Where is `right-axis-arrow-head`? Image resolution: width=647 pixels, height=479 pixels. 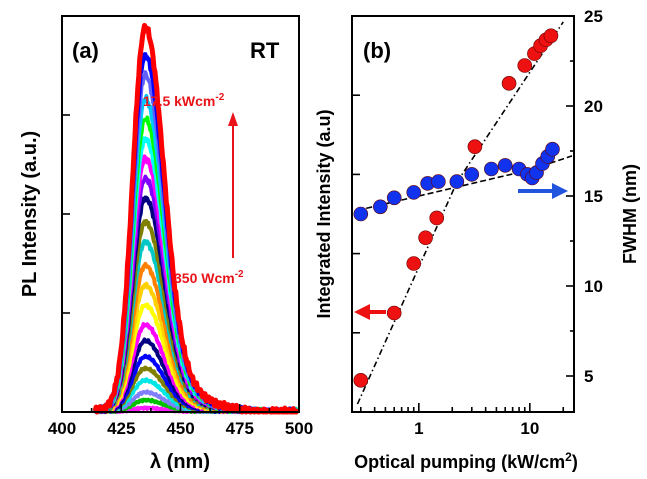
right-axis-arrow-head is located at coordinates (560, 191).